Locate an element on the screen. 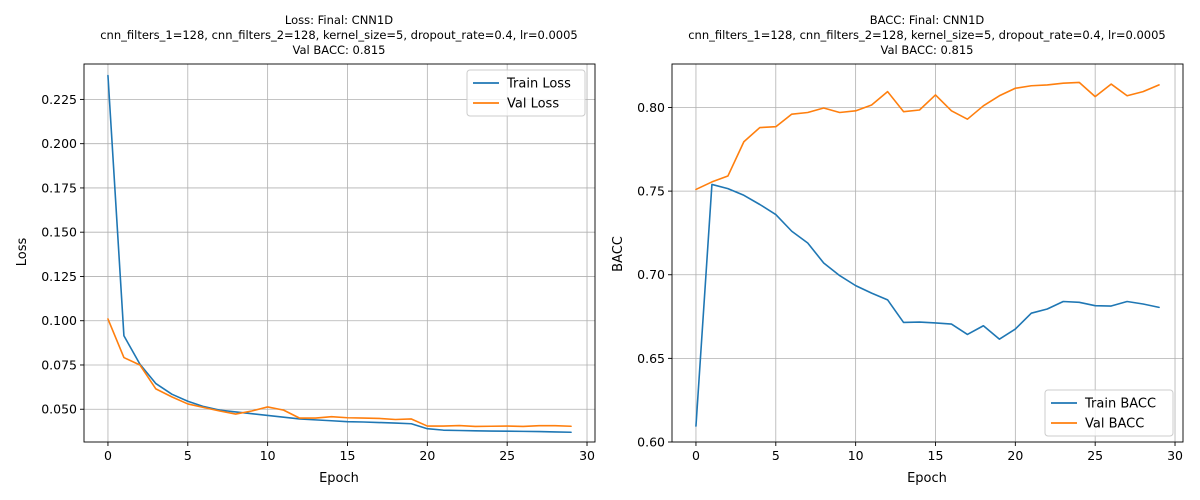 The image size is (1200, 500). bacc-x-tick-label: 15 is located at coordinates (936, 455).